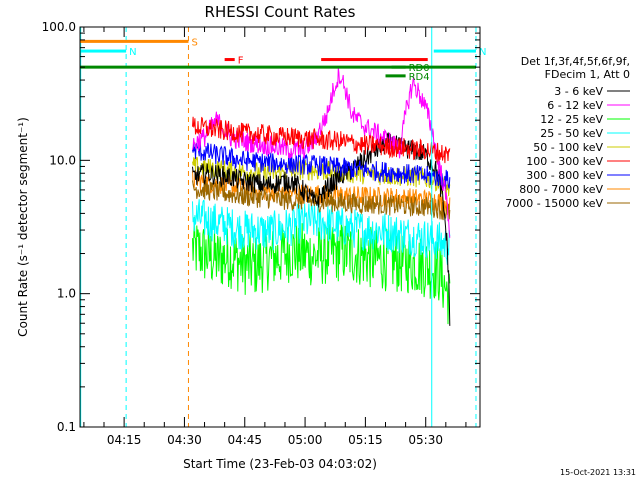 The height and width of the screenshot is (485, 640). I want to click on legend-label-1: 6 - 12 keV, so click(575, 105).